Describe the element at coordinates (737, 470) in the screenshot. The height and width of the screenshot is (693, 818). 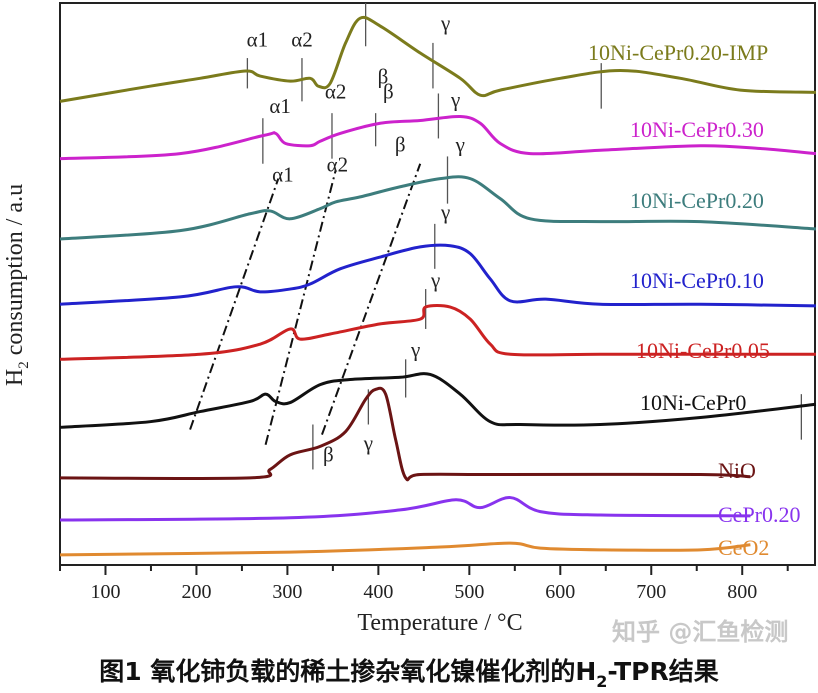
I see `series-label: NiO` at that location.